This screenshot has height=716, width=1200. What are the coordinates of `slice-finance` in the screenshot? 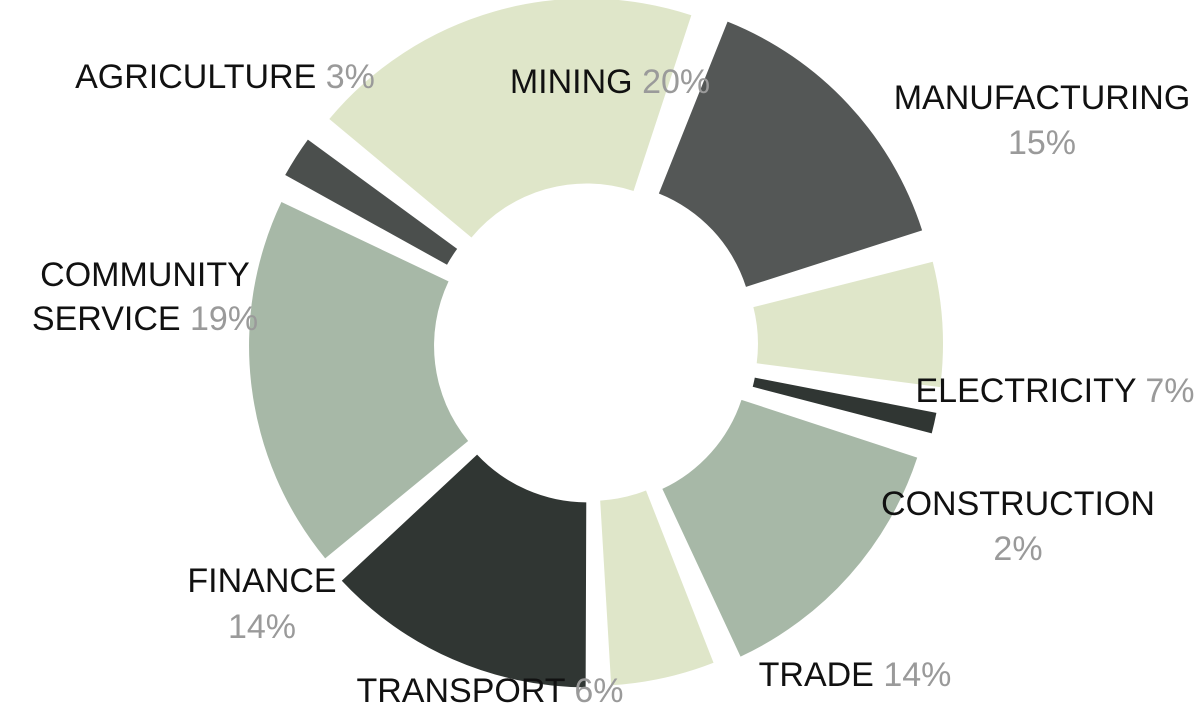 It's located at (464, 571).